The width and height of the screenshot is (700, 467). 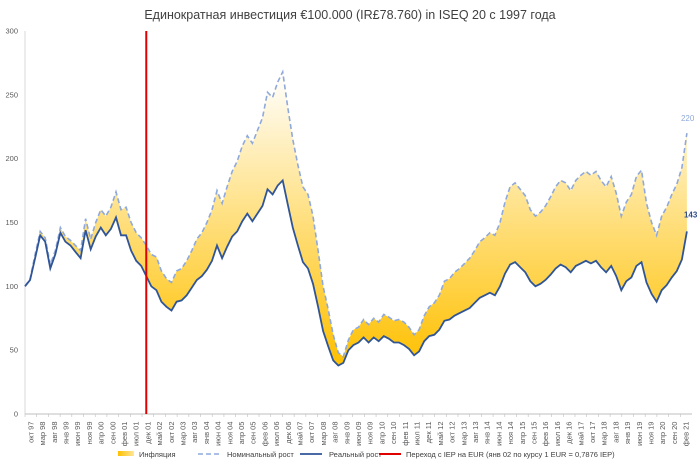 What do you see at coordinates (580, 434) in the screenshot?
I see `x-tick-label: май 17` at bounding box center [580, 434].